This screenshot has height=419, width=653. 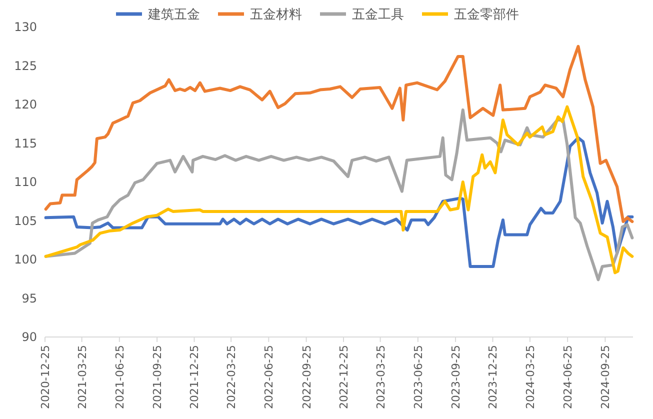 What do you see at coordinates (456, 377) in the screenshot?
I see `x-tick-label: 2023-09-25` at bounding box center [456, 377].